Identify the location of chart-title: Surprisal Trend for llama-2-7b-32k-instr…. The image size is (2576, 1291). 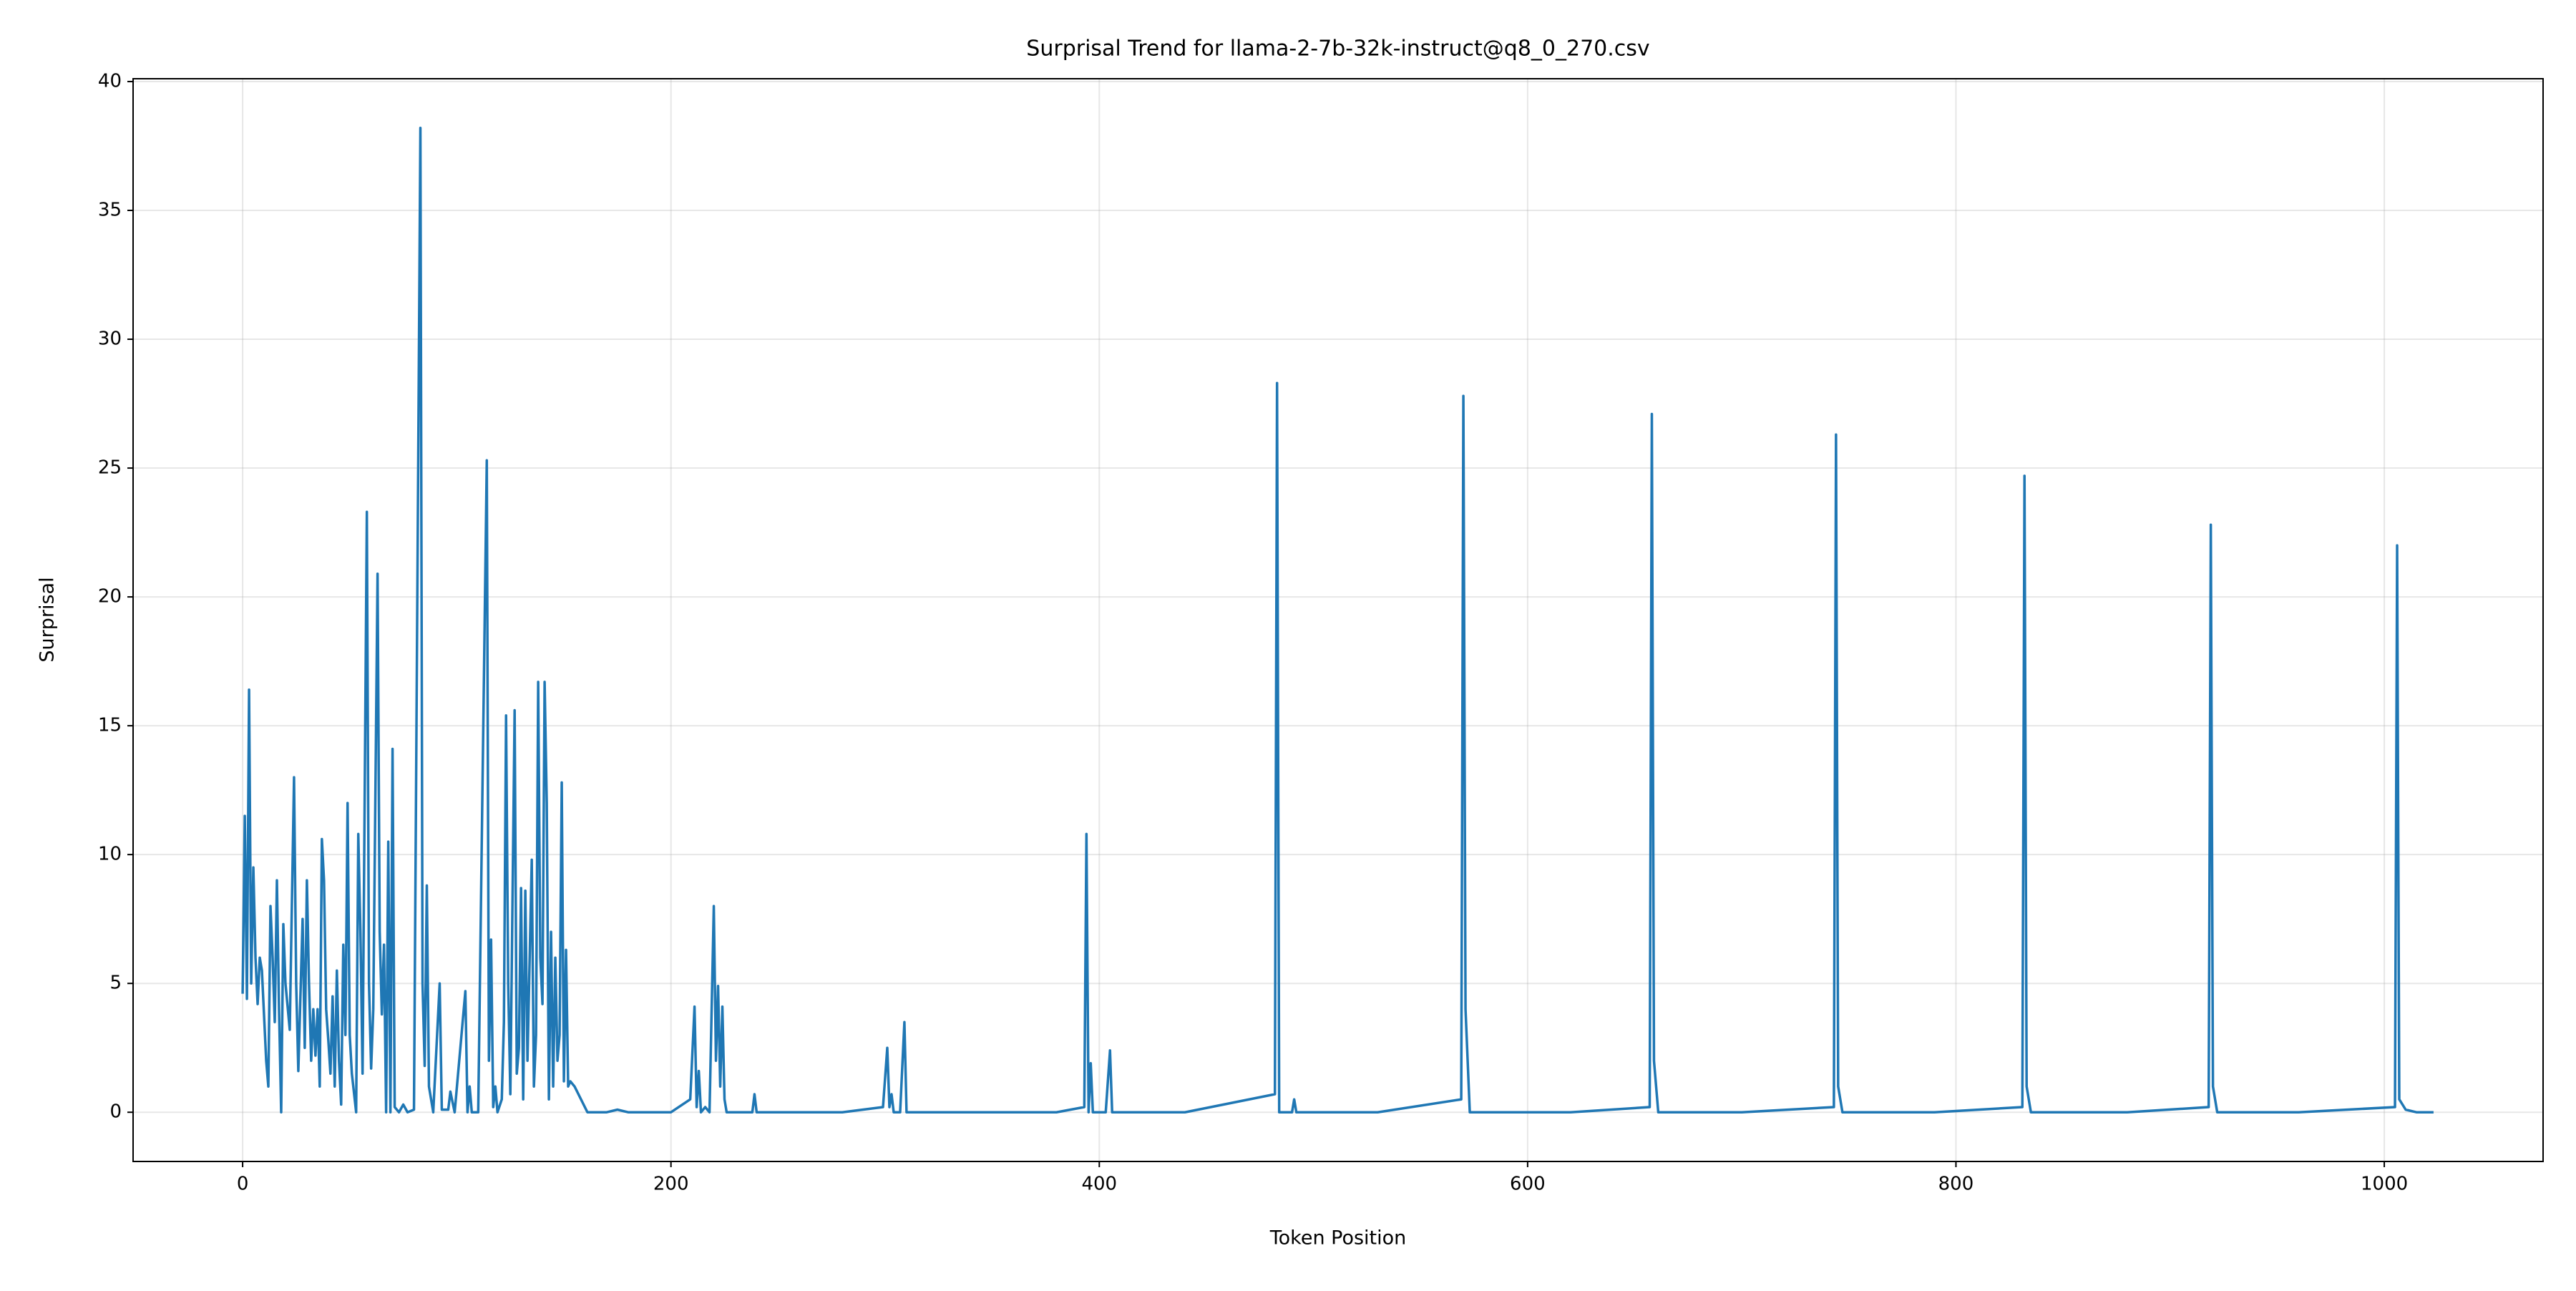
(1337, 49).